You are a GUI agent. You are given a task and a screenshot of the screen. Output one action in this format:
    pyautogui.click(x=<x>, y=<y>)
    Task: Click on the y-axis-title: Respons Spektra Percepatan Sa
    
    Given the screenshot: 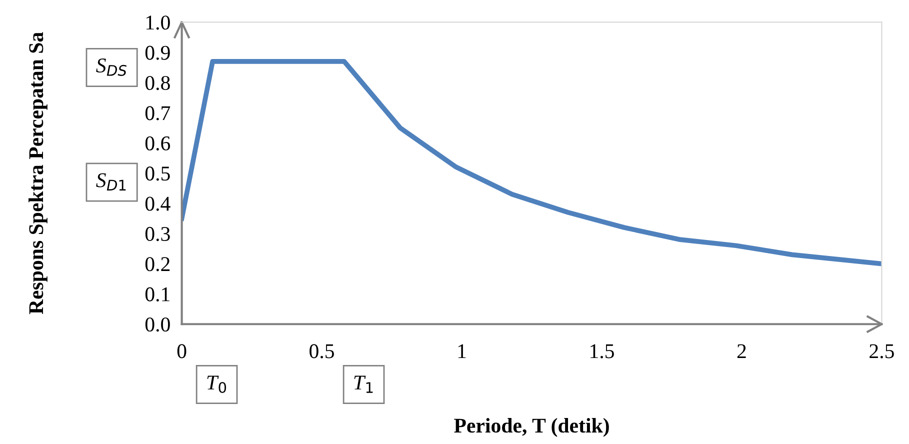 What is the action you would take?
    pyautogui.click(x=38, y=173)
    